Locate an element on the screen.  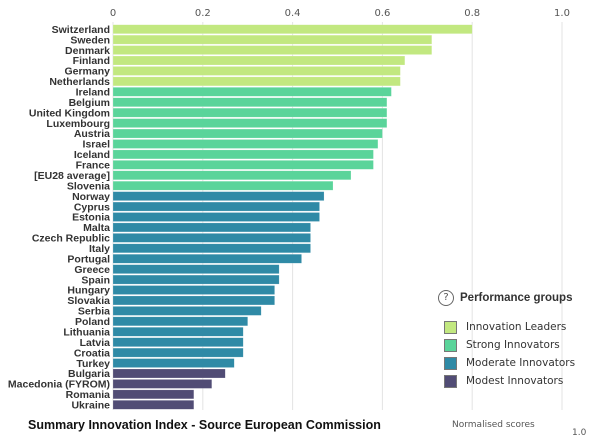
x-tick-label: 0.6 is located at coordinates (382, 13).